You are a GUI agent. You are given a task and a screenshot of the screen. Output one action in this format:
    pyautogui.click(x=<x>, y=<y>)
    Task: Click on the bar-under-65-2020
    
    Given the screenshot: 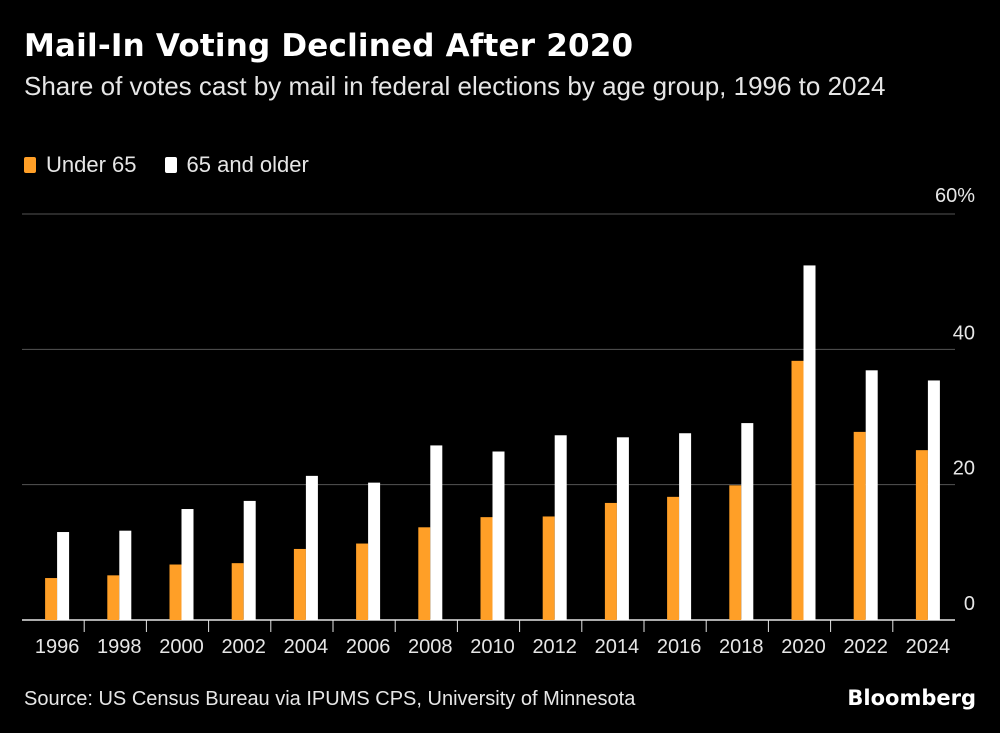 What is the action you would take?
    pyautogui.click(x=797, y=490)
    